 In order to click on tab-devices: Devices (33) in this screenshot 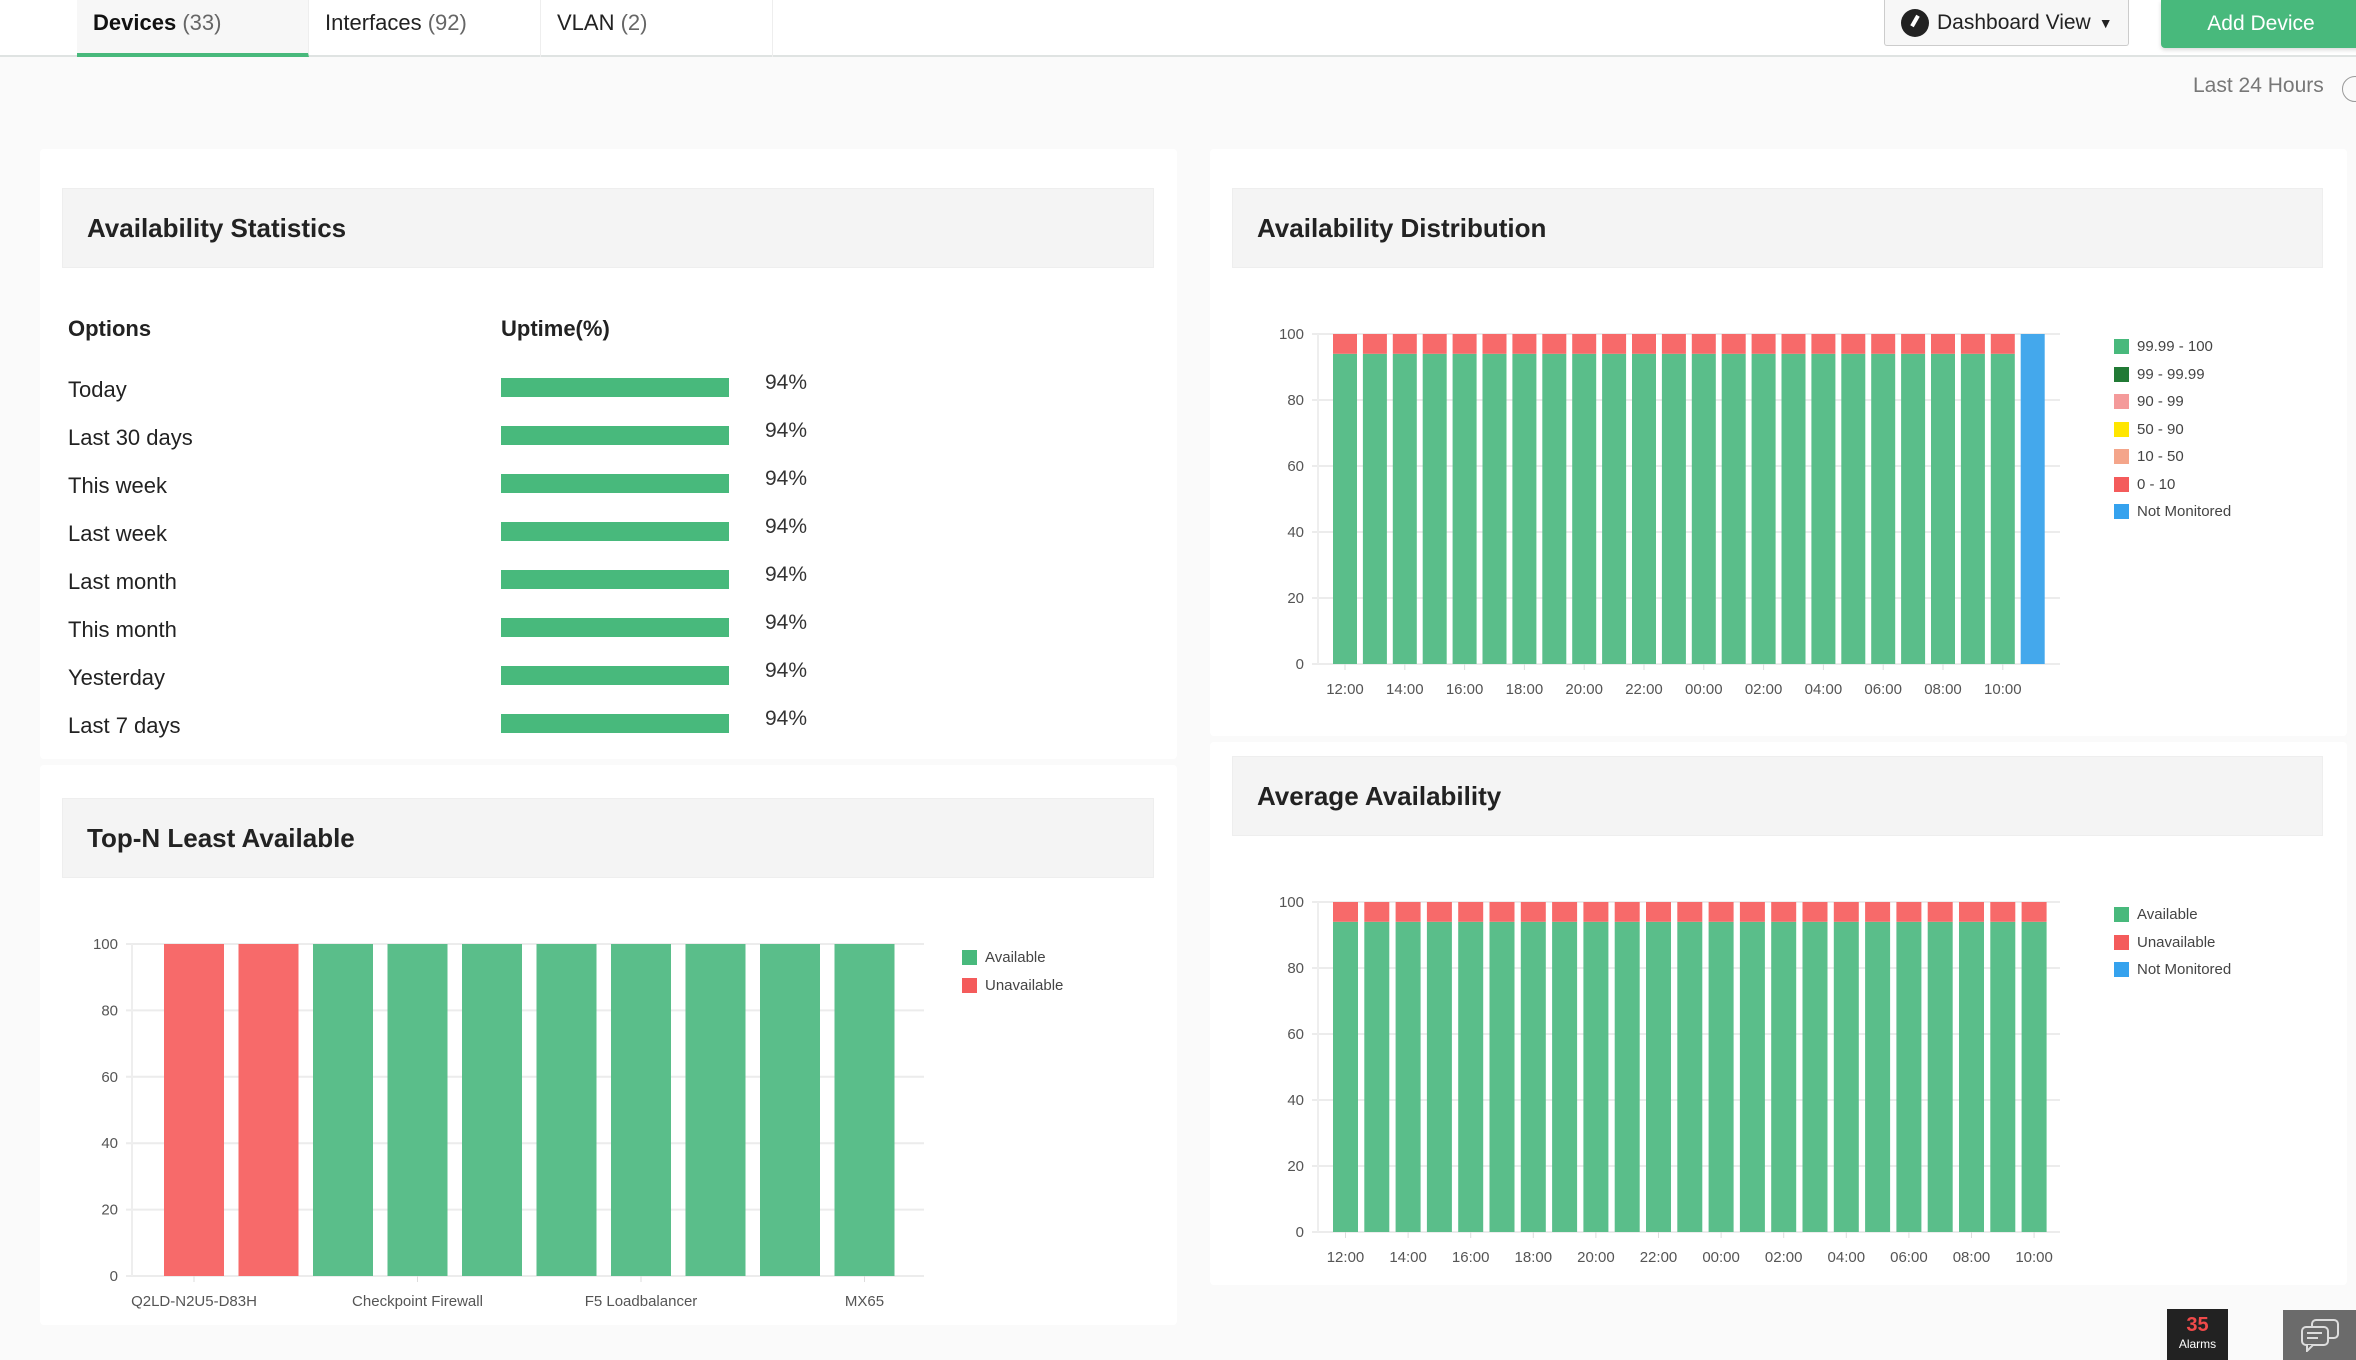, I will do `click(193, 28)`.